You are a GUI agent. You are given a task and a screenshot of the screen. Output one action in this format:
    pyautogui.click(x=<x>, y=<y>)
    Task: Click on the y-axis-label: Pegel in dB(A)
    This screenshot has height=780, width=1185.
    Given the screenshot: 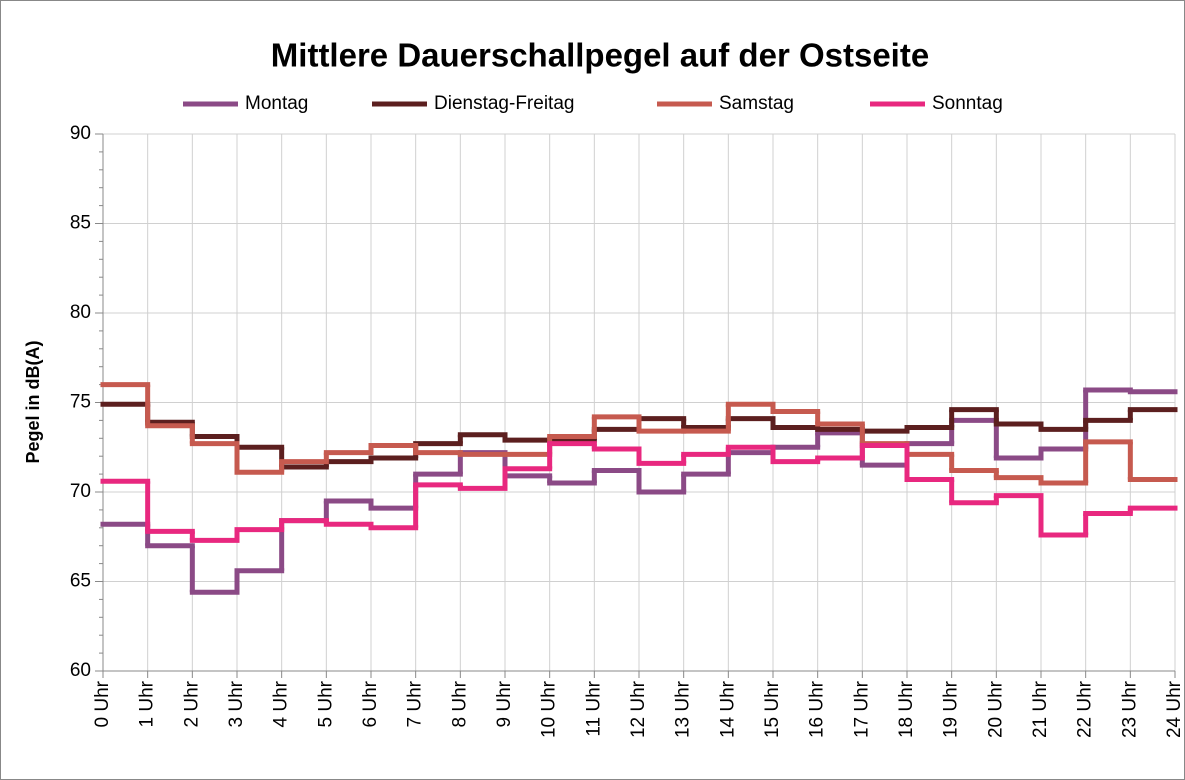 What is the action you would take?
    pyautogui.click(x=33, y=401)
    